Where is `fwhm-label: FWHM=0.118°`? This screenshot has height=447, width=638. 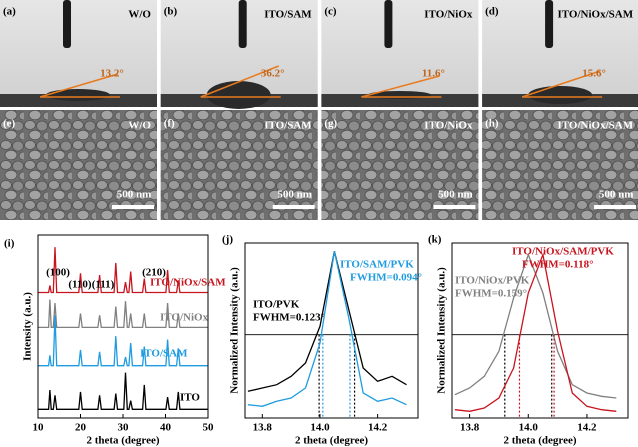
fwhm-label: FWHM=0.118° is located at coordinates (557, 265).